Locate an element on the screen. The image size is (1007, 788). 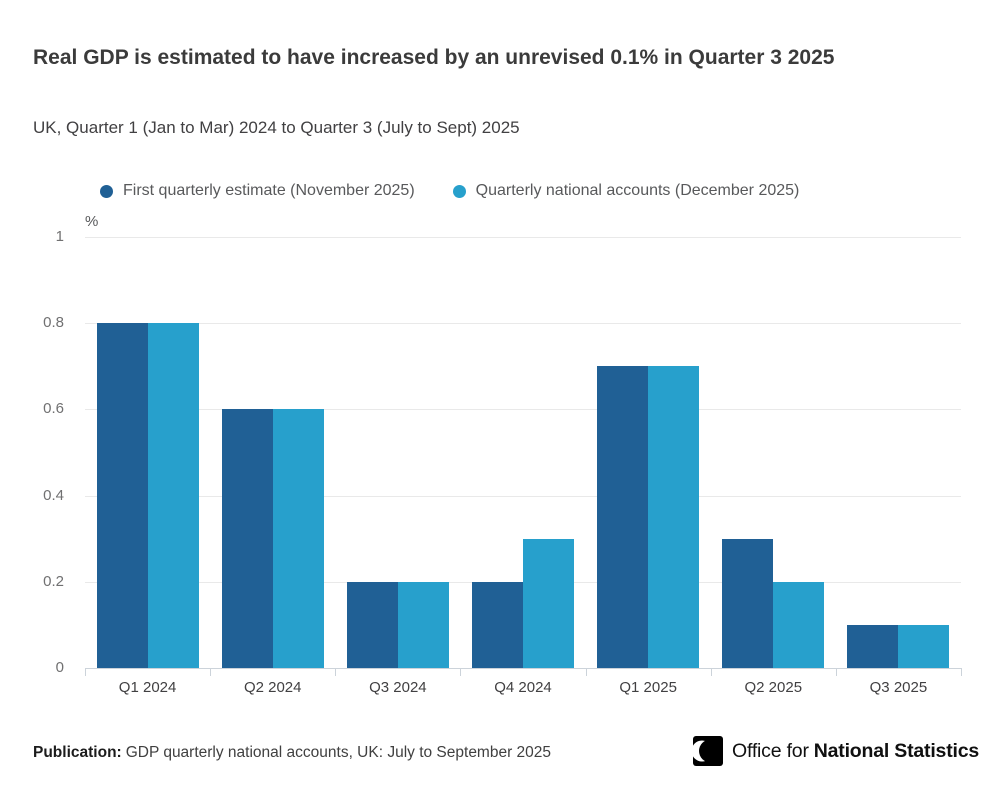
x-axis-label: Q1 2025 is located at coordinates (648, 687).